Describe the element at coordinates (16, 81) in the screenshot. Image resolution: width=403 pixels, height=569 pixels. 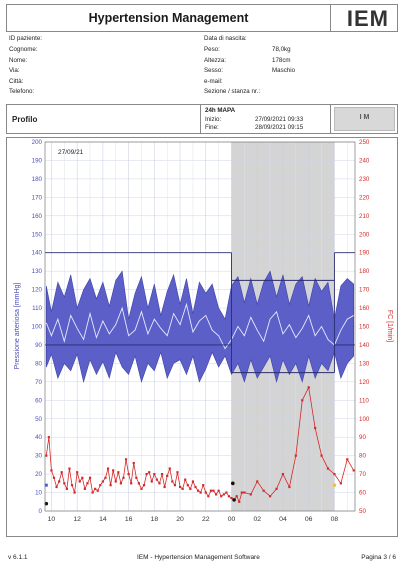
I see `city-label: Città:` at that location.